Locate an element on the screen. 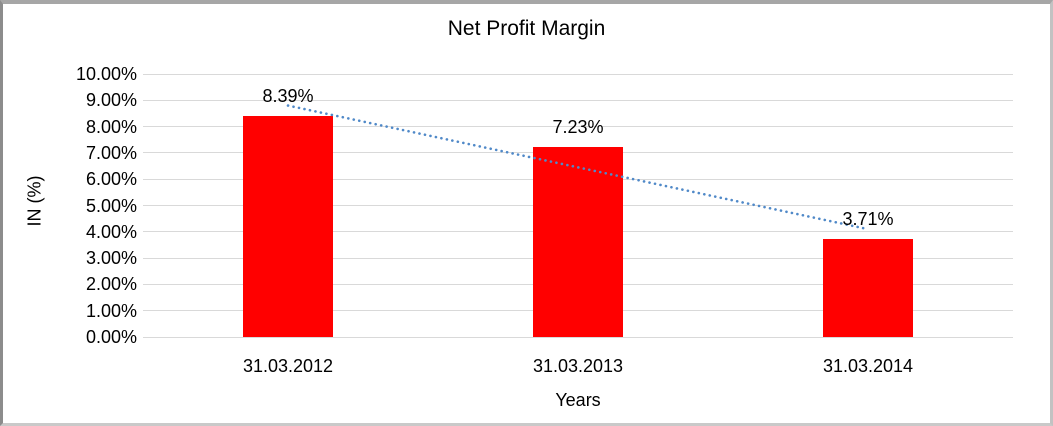 This screenshot has height=426, width=1053. bar-value-label: 8.39% is located at coordinates (288, 96).